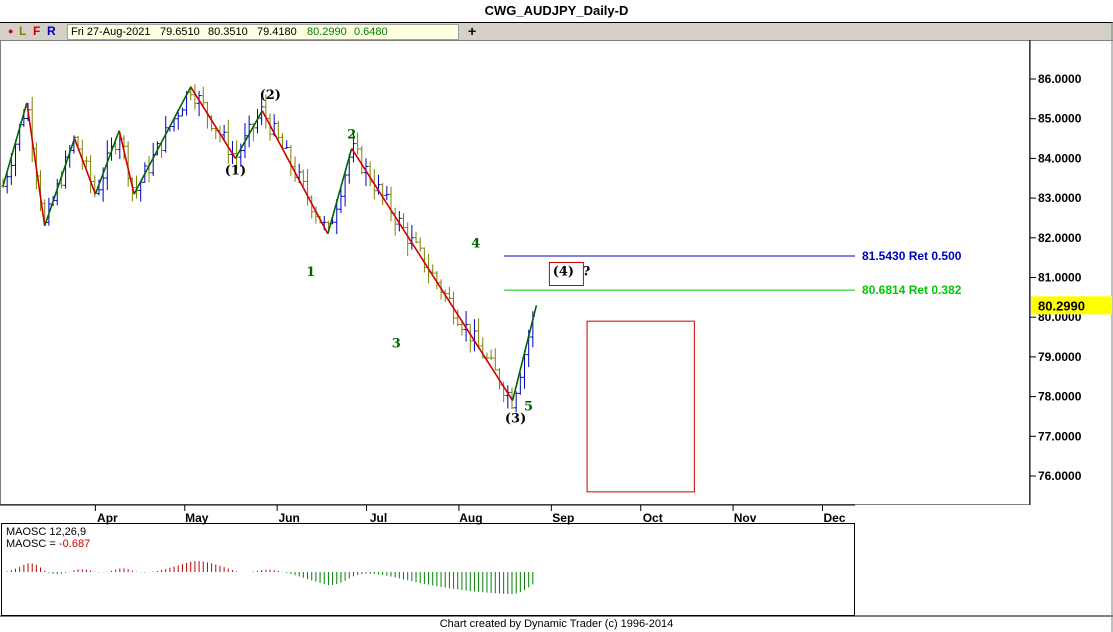  I want to click on ohlc-change: 0.6480, so click(371, 32).